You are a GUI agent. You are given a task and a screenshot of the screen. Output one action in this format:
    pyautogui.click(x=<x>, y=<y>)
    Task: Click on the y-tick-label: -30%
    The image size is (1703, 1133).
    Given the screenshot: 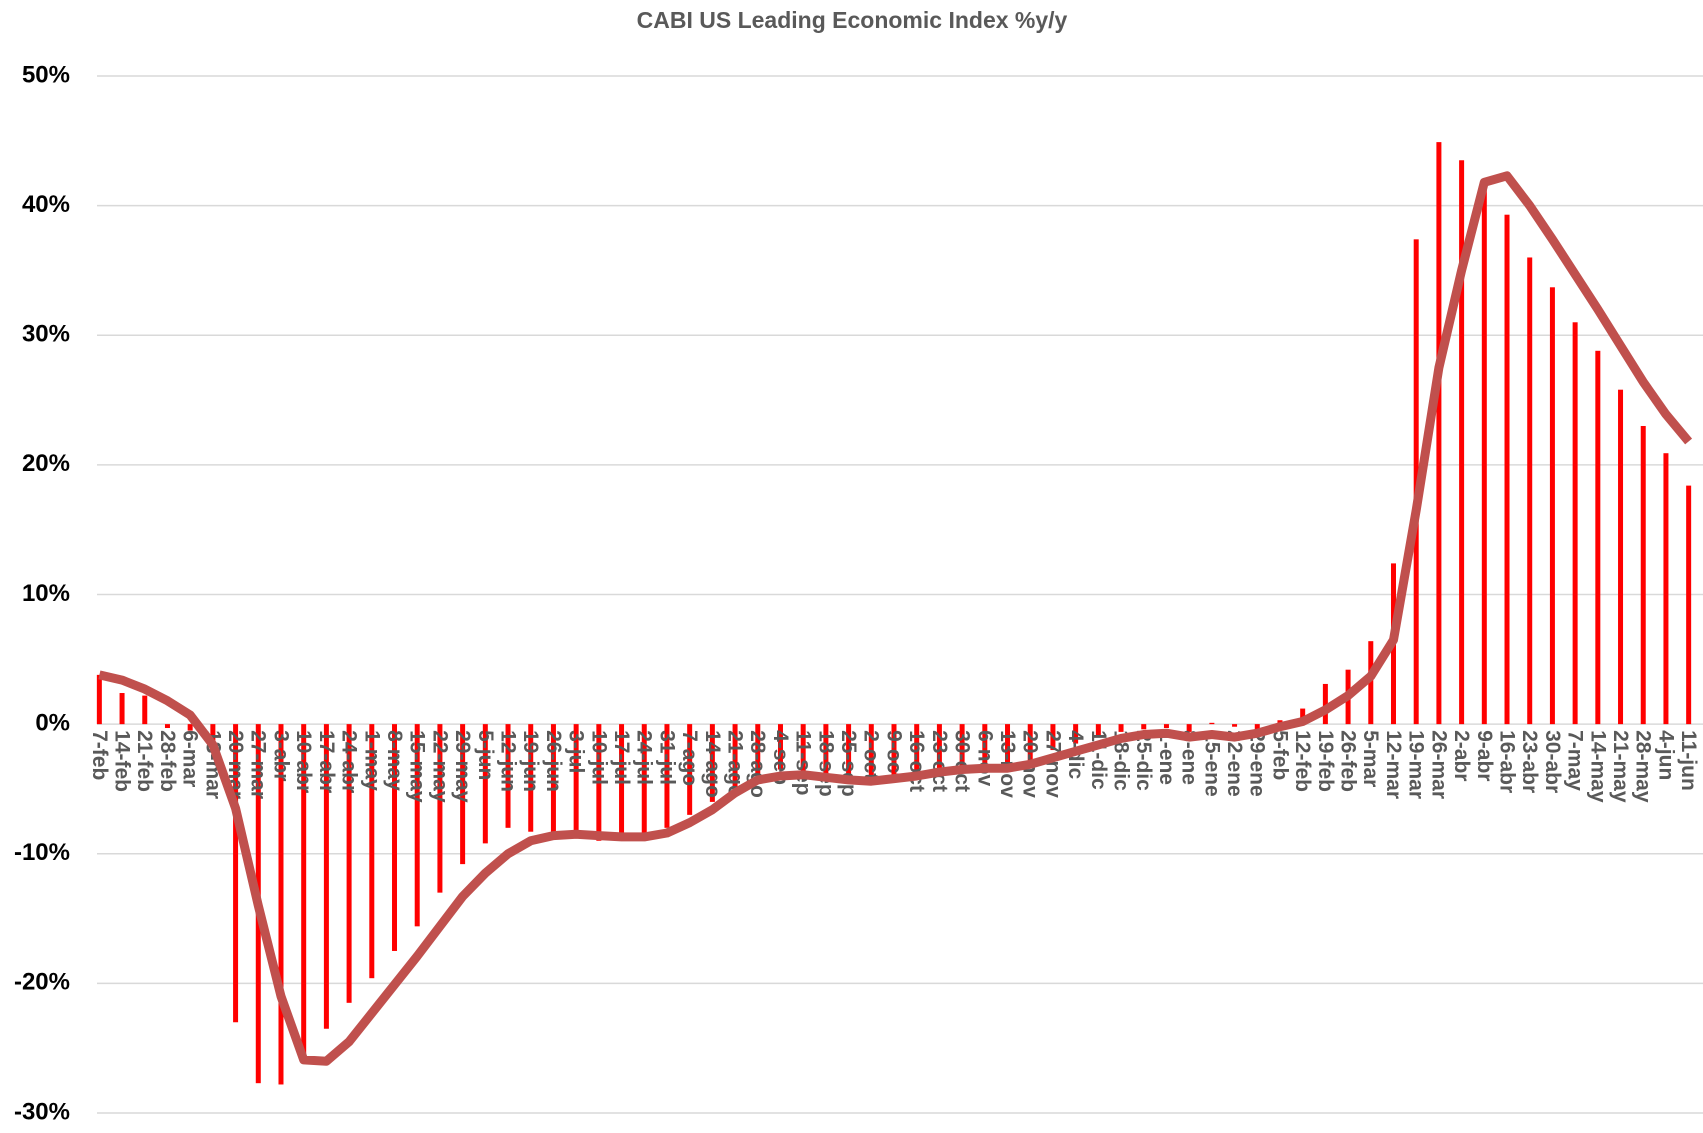 What is the action you would take?
    pyautogui.click(x=42, y=1111)
    